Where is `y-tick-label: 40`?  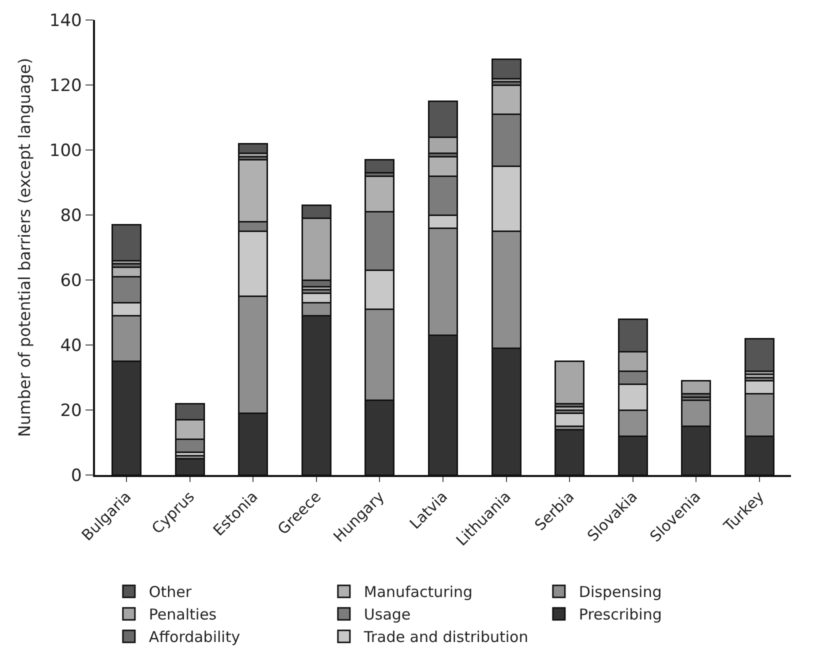 y-tick-label: 40 is located at coordinates (71, 346).